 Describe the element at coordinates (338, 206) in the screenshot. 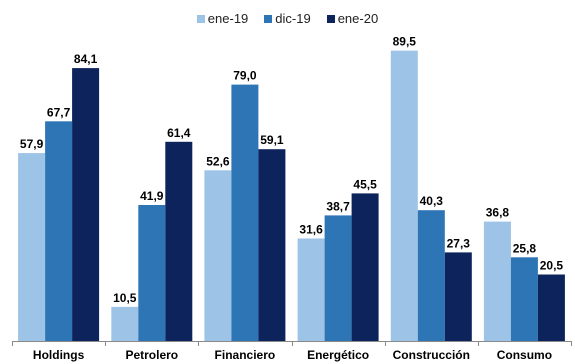

I see `data-label: 38,7` at that location.